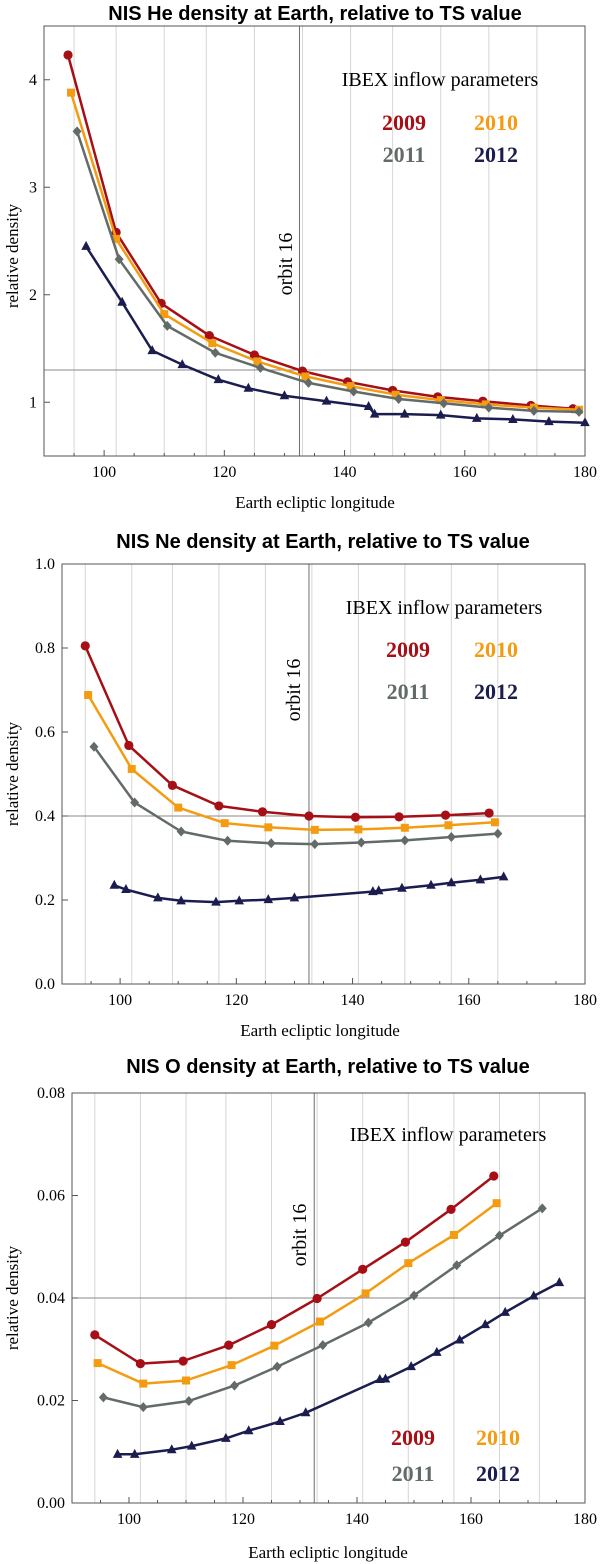  I want to click on x-tick-label: 140, so click(353, 1000).